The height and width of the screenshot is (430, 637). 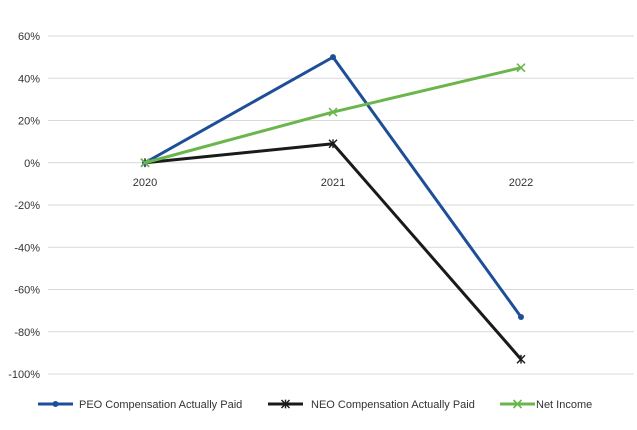 I want to click on y-axis-tick-labels: 60% 40% 20% 0% -20% -40% -60% -80% -100%, so click(x=24, y=206).